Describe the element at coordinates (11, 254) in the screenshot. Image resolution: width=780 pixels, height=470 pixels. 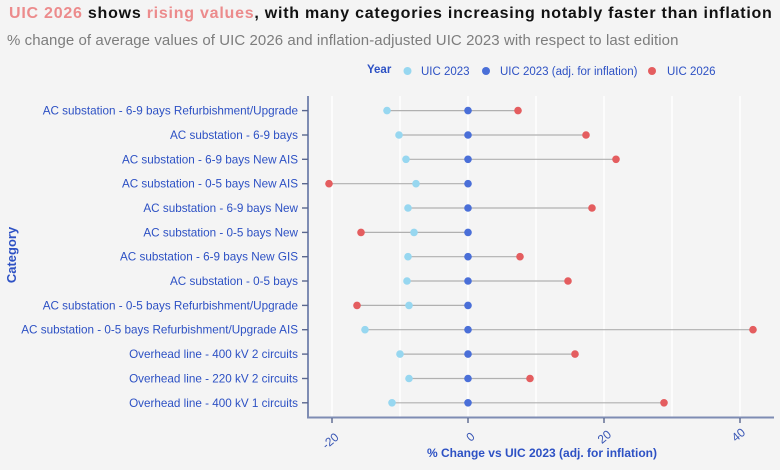
I see `svg-text: Category` at that location.